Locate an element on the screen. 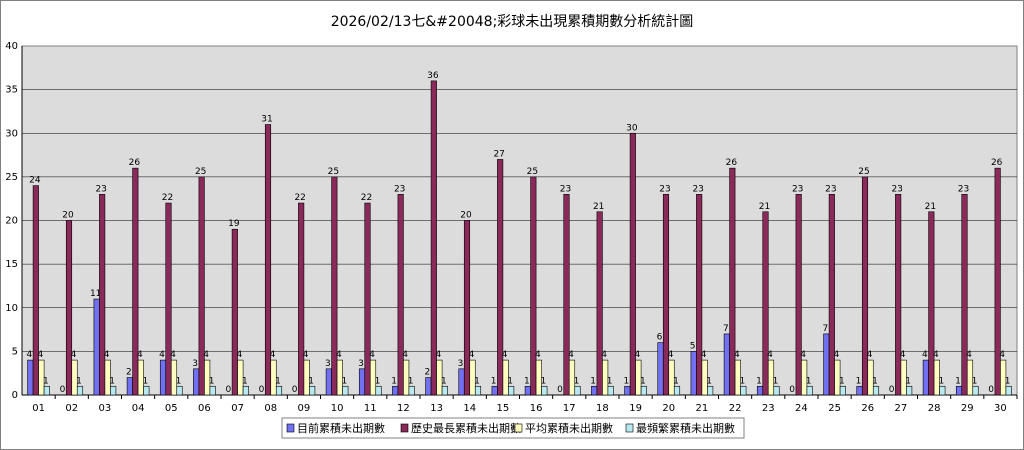  data-label: 25 is located at coordinates (333, 172).